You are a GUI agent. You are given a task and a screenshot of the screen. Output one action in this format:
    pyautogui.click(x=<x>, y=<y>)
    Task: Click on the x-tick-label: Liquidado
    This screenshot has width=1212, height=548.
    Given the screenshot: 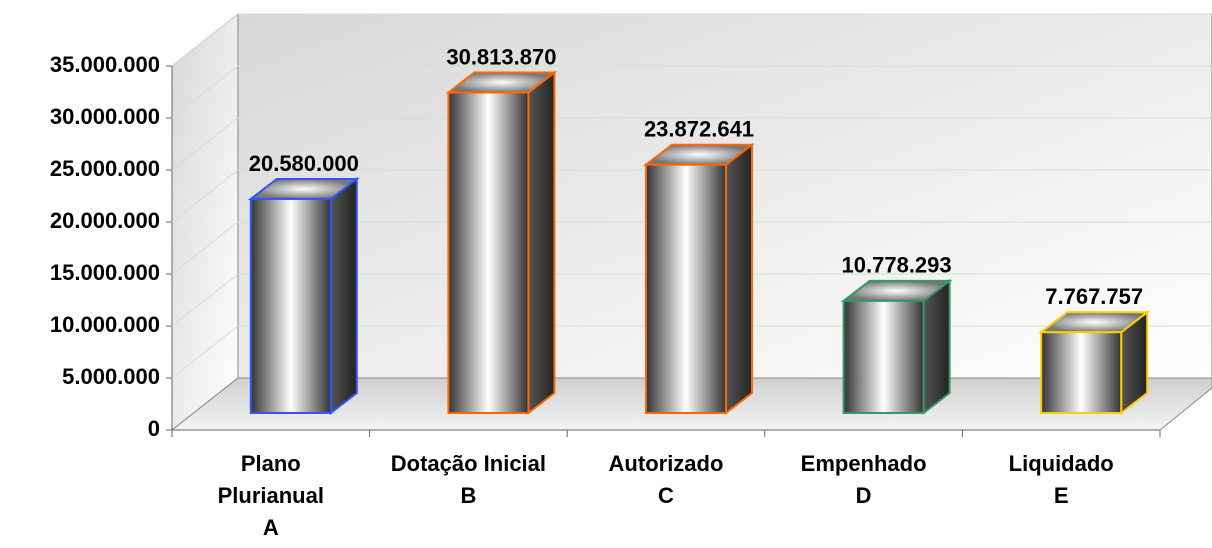 What is the action you would take?
    pyautogui.click(x=1061, y=463)
    